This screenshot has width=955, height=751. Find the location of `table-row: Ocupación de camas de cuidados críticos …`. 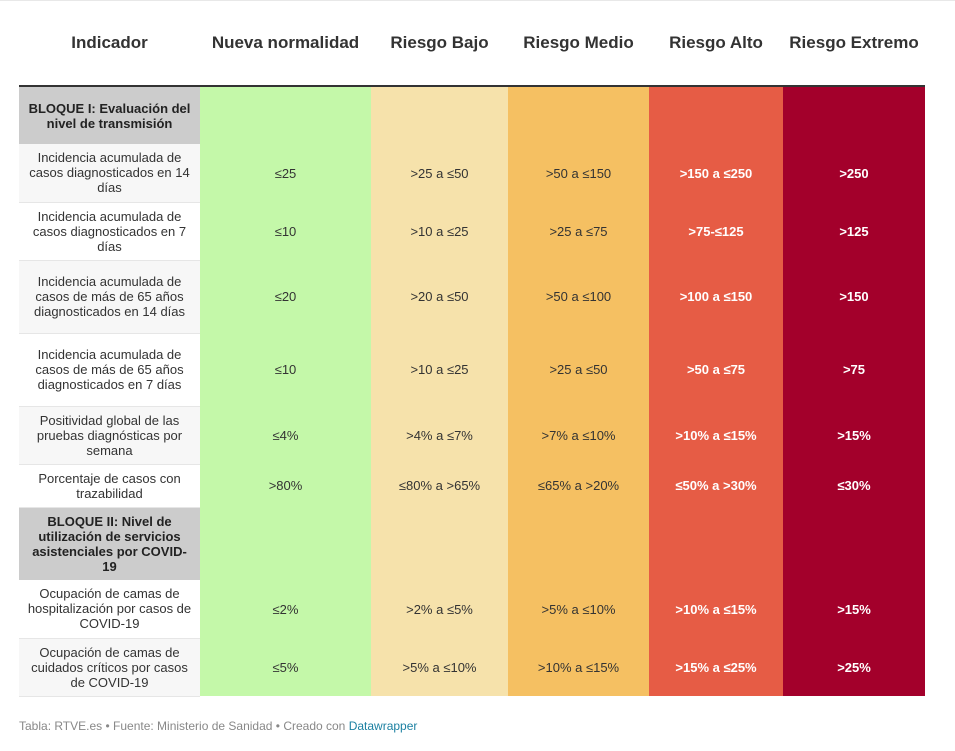

table-row: Ocupación de camas de cuidados críticos … is located at coordinates (472, 667).